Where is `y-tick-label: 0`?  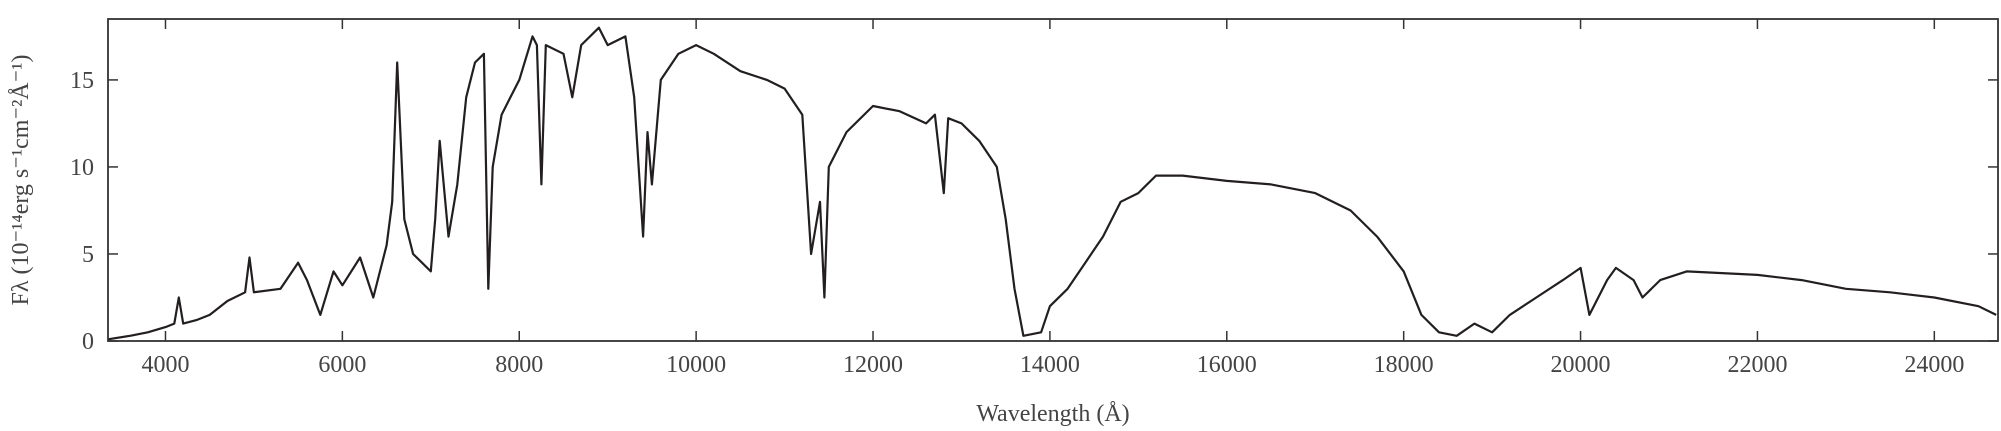 y-tick-label: 0 is located at coordinates (88, 342).